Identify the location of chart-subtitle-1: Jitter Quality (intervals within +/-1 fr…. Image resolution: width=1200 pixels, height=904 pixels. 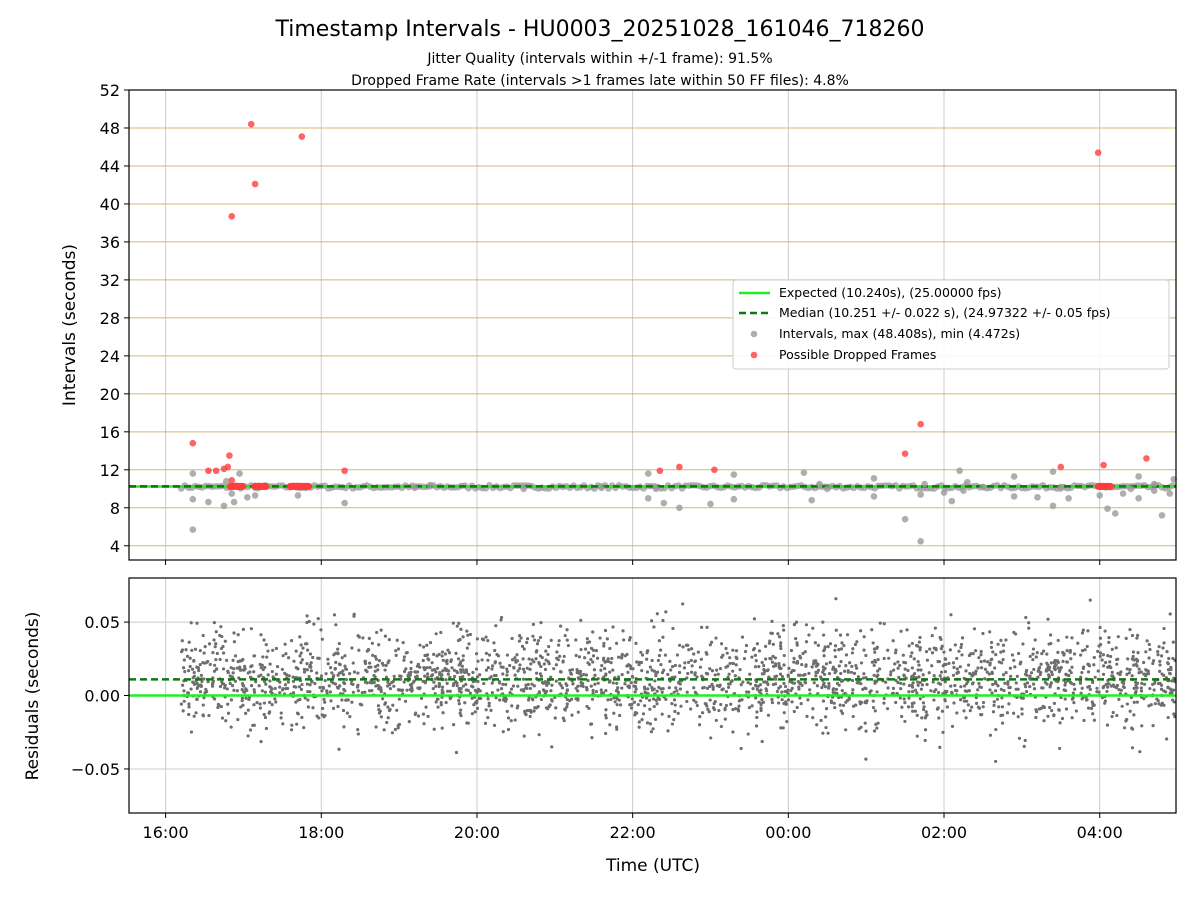
(599, 59).